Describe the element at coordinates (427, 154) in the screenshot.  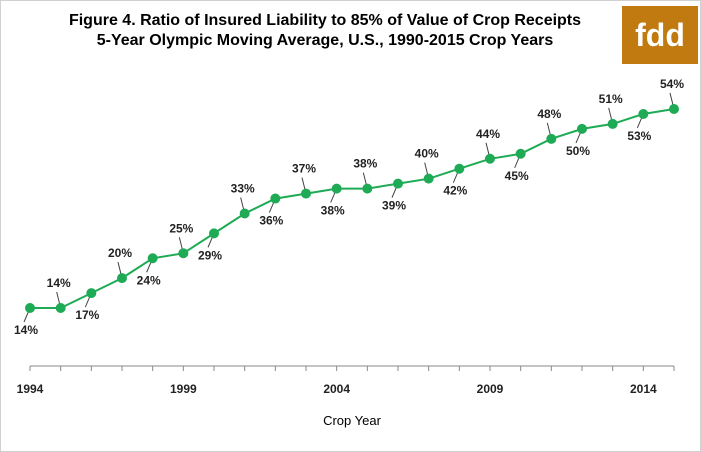
I see `data-label: 40%` at that location.